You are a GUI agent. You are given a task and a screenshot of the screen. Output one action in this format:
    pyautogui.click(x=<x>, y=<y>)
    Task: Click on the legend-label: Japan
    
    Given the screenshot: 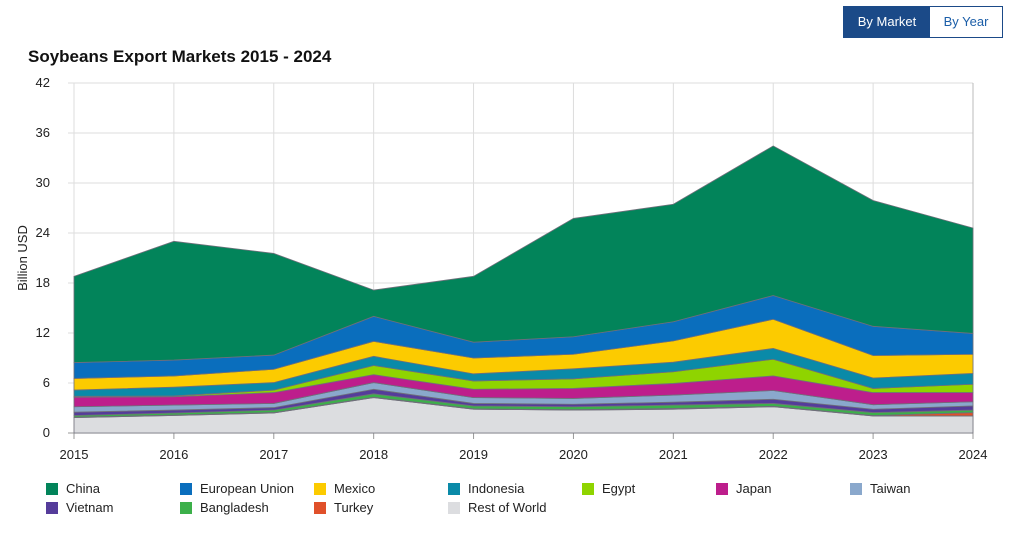 What is the action you would take?
    pyautogui.click(x=754, y=488)
    